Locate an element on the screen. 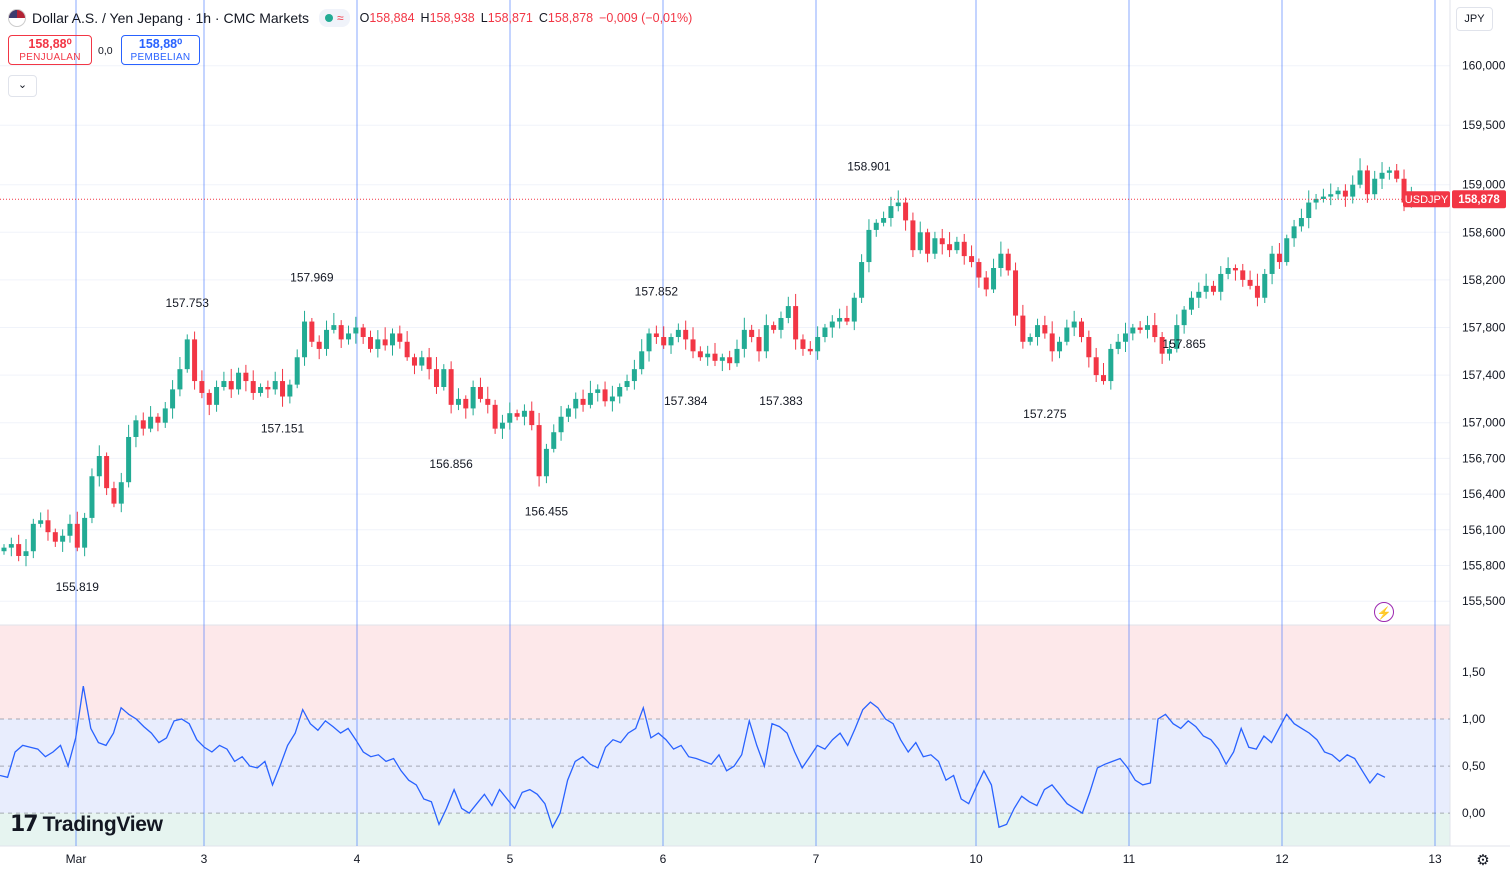  price-extreme-label: 157.384 is located at coordinates (686, 401).